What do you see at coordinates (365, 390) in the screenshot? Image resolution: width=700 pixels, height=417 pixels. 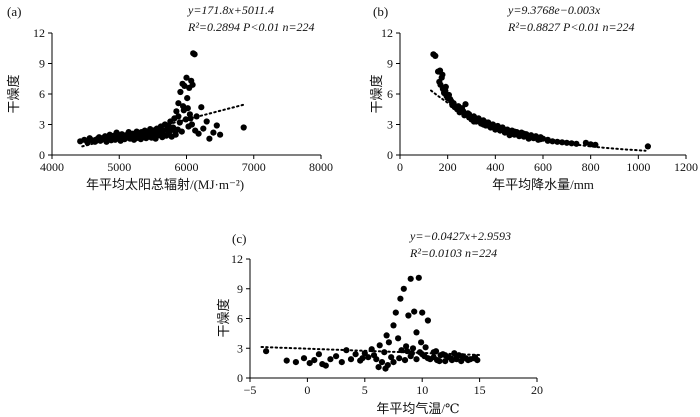 I see `x-tick-label: 5` at bounding box center [365, 390].